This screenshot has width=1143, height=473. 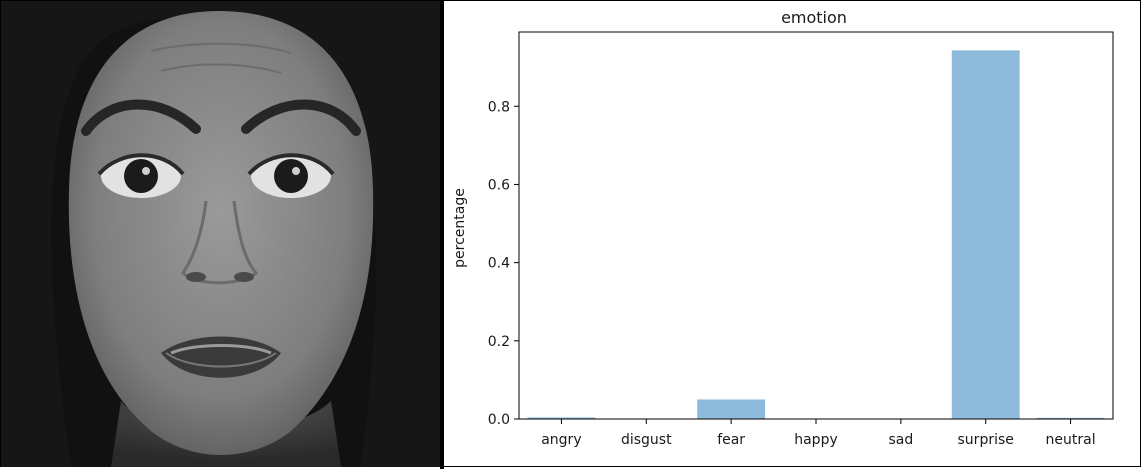 I want to click on bar-fear, so click(x=731, y=409).